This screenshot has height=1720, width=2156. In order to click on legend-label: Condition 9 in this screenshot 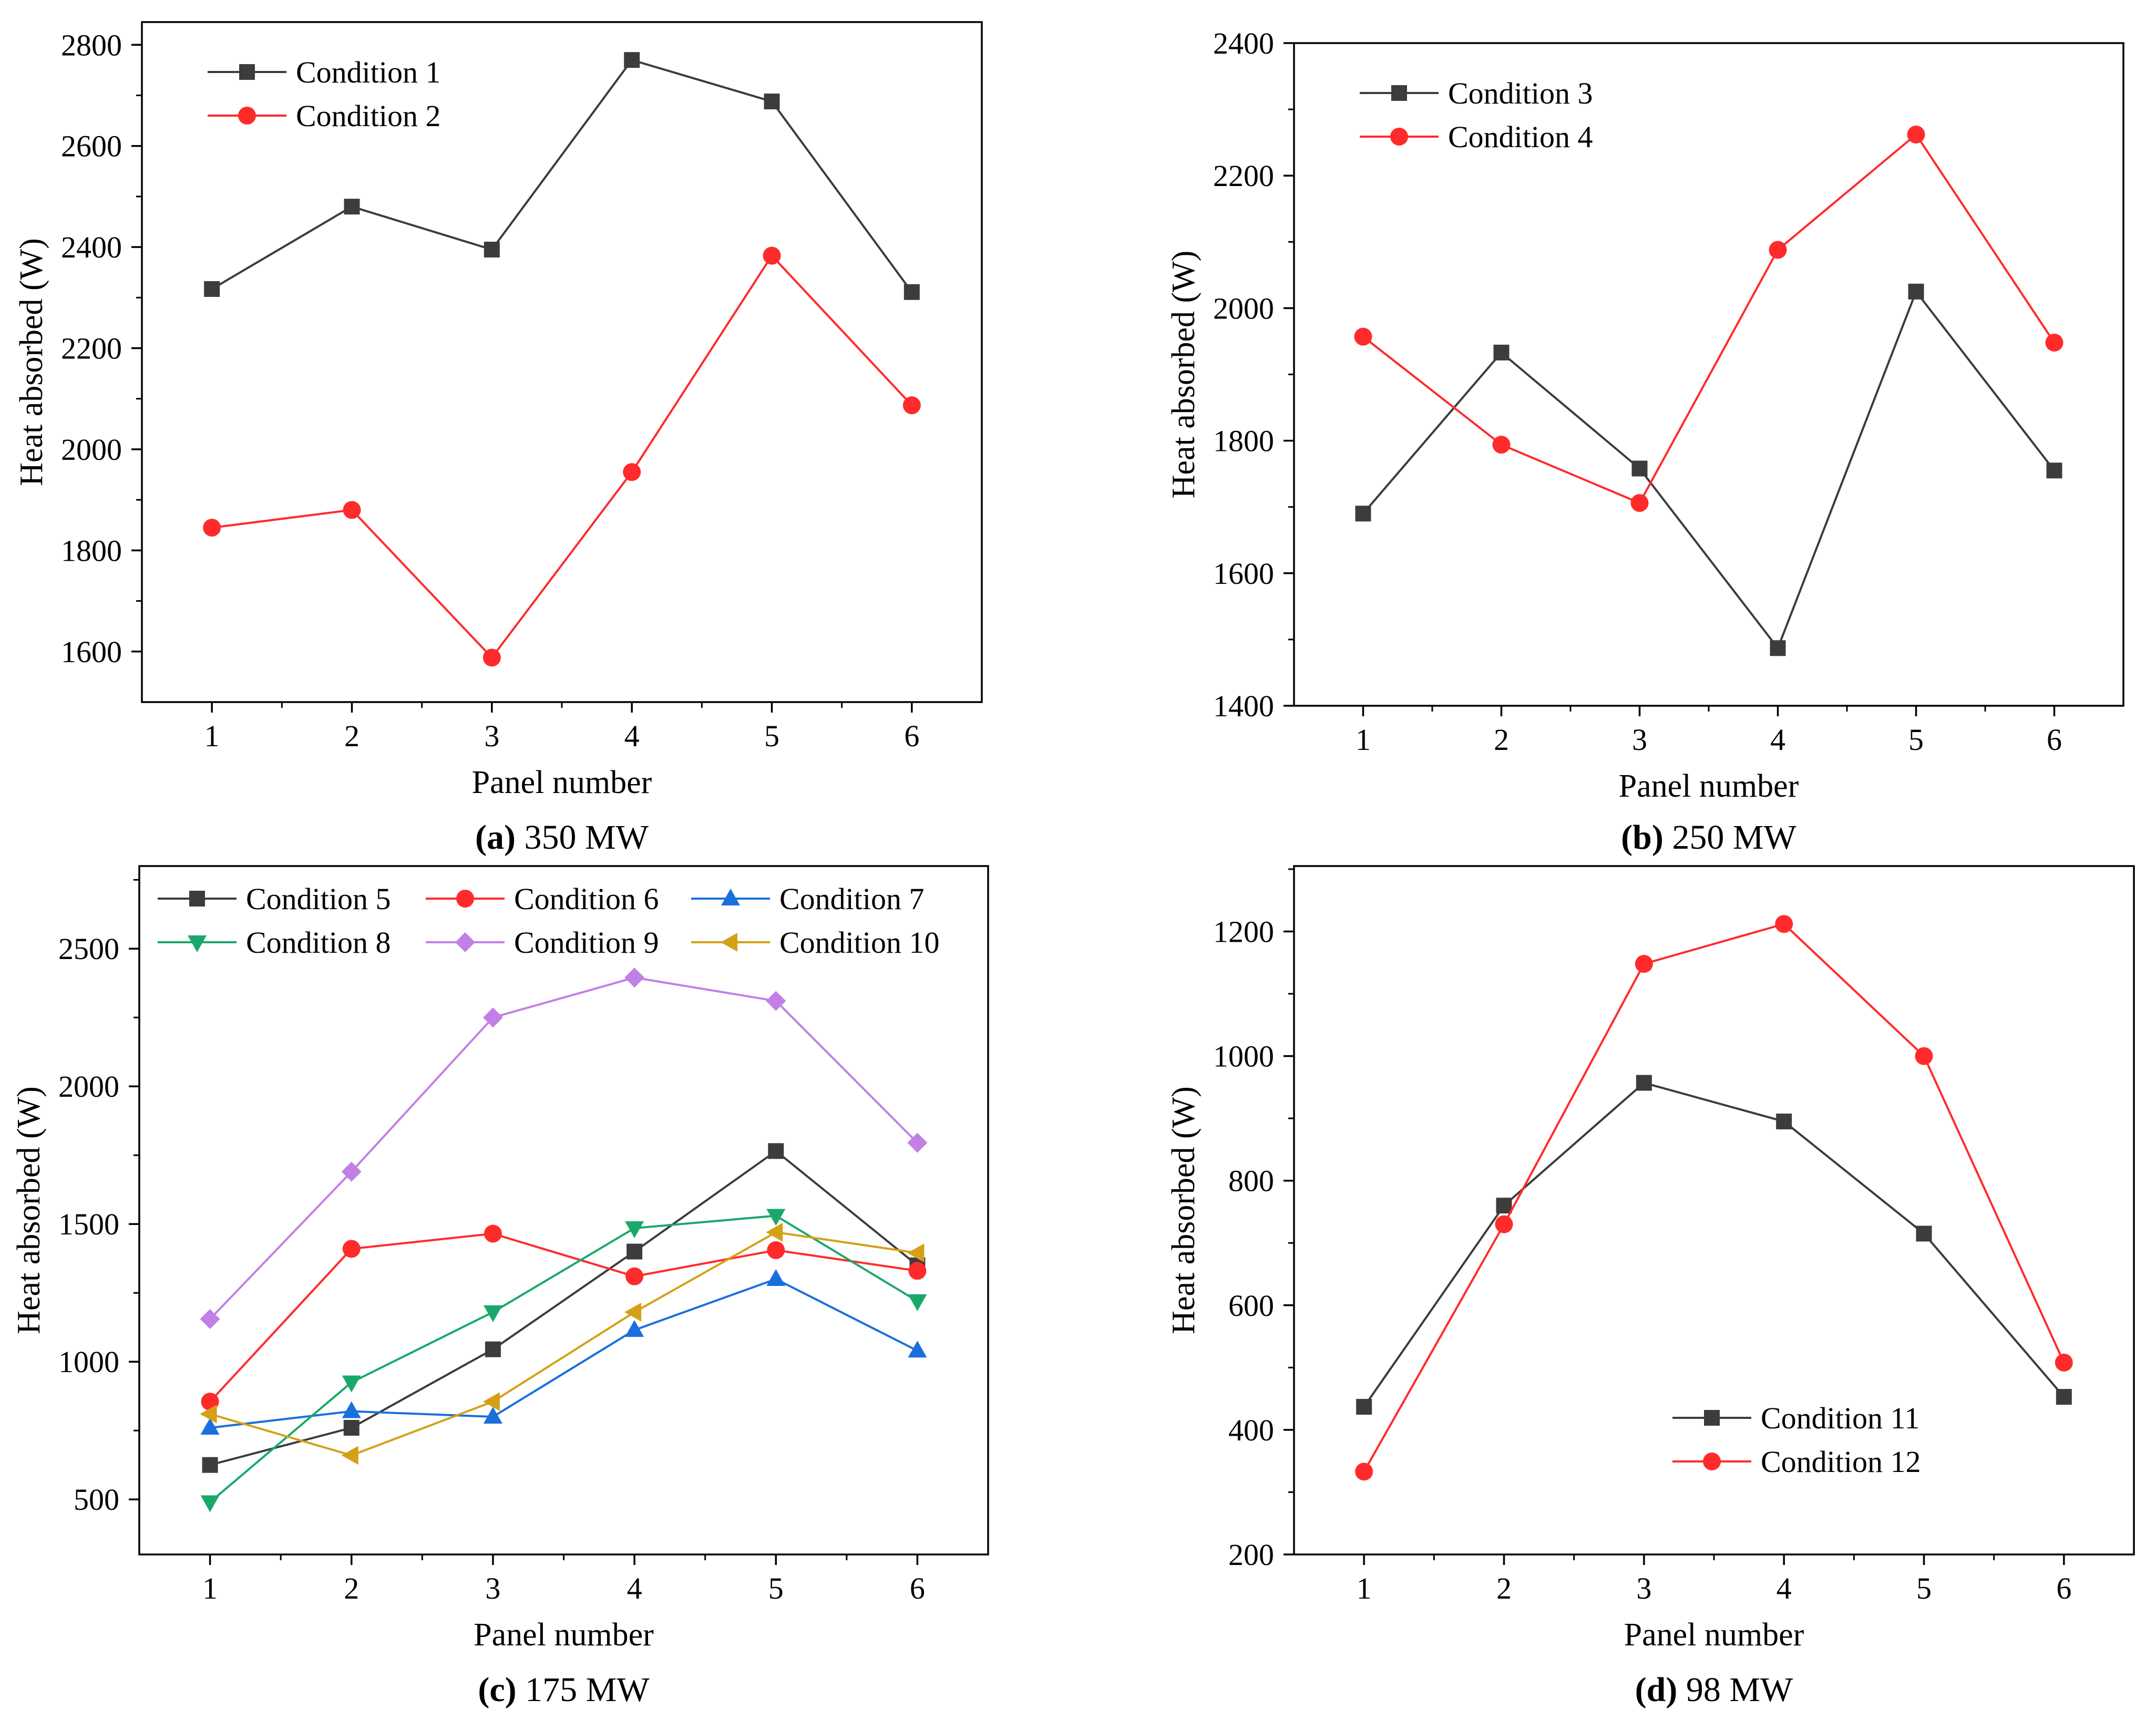, I will do `click(586, 942)`.